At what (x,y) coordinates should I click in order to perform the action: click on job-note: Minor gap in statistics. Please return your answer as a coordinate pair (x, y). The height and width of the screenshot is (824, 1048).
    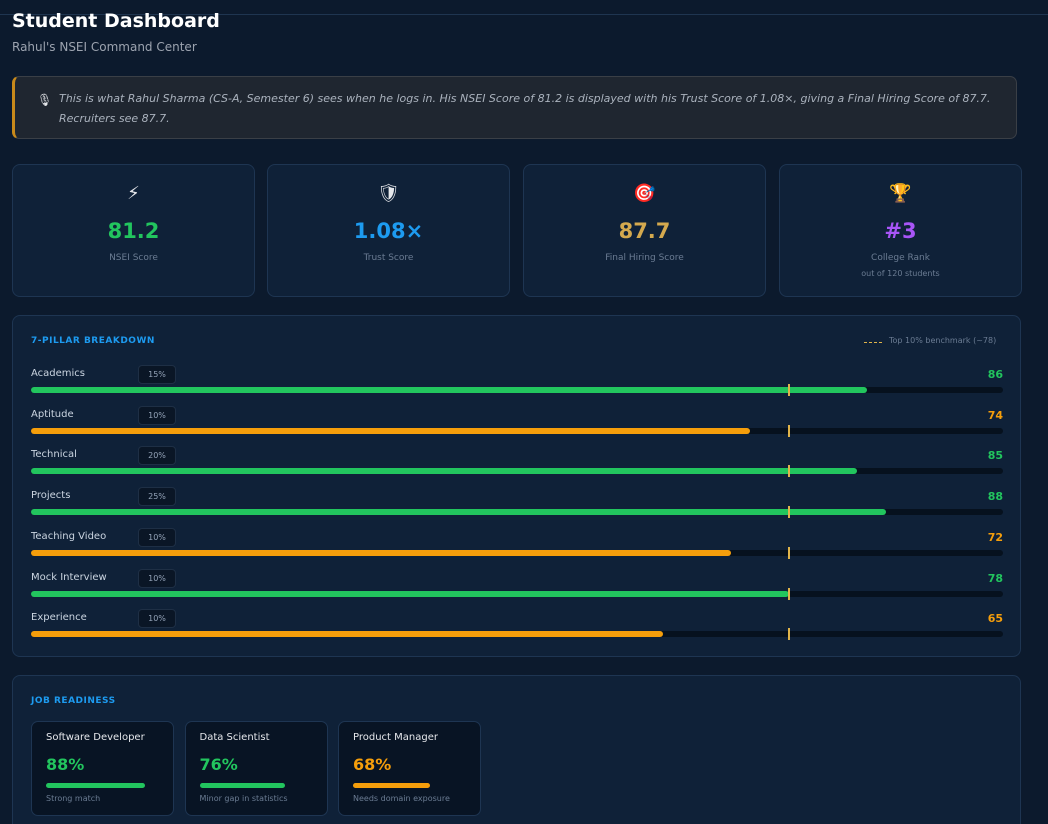
    Looking at the image, I should click on (243, 798).